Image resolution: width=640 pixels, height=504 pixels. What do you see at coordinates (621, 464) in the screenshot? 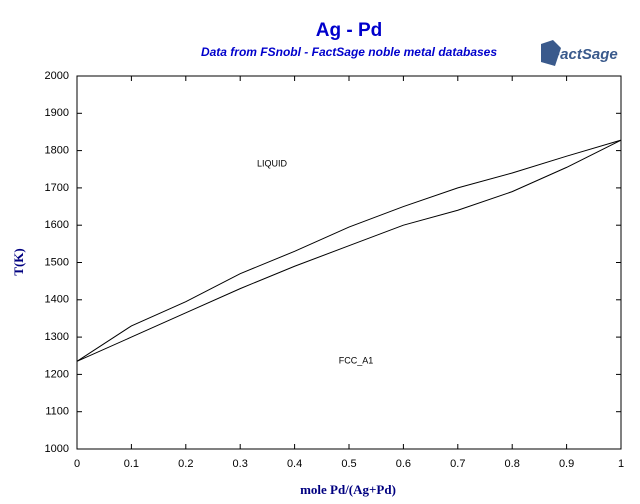
I see `x-tick-label: 1` at bounding box center [621, 464].